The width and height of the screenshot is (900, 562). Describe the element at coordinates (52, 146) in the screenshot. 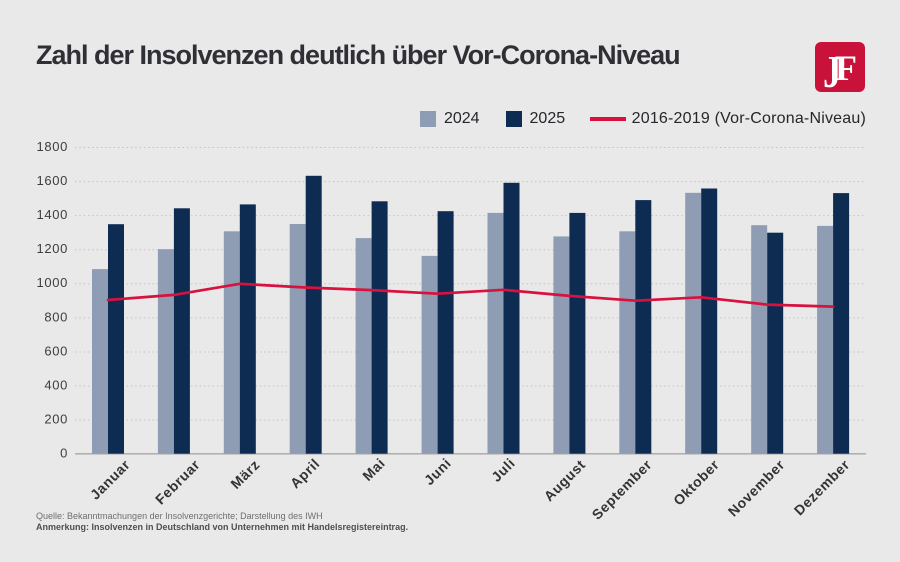

I see `svg-text: 1800` at that location.